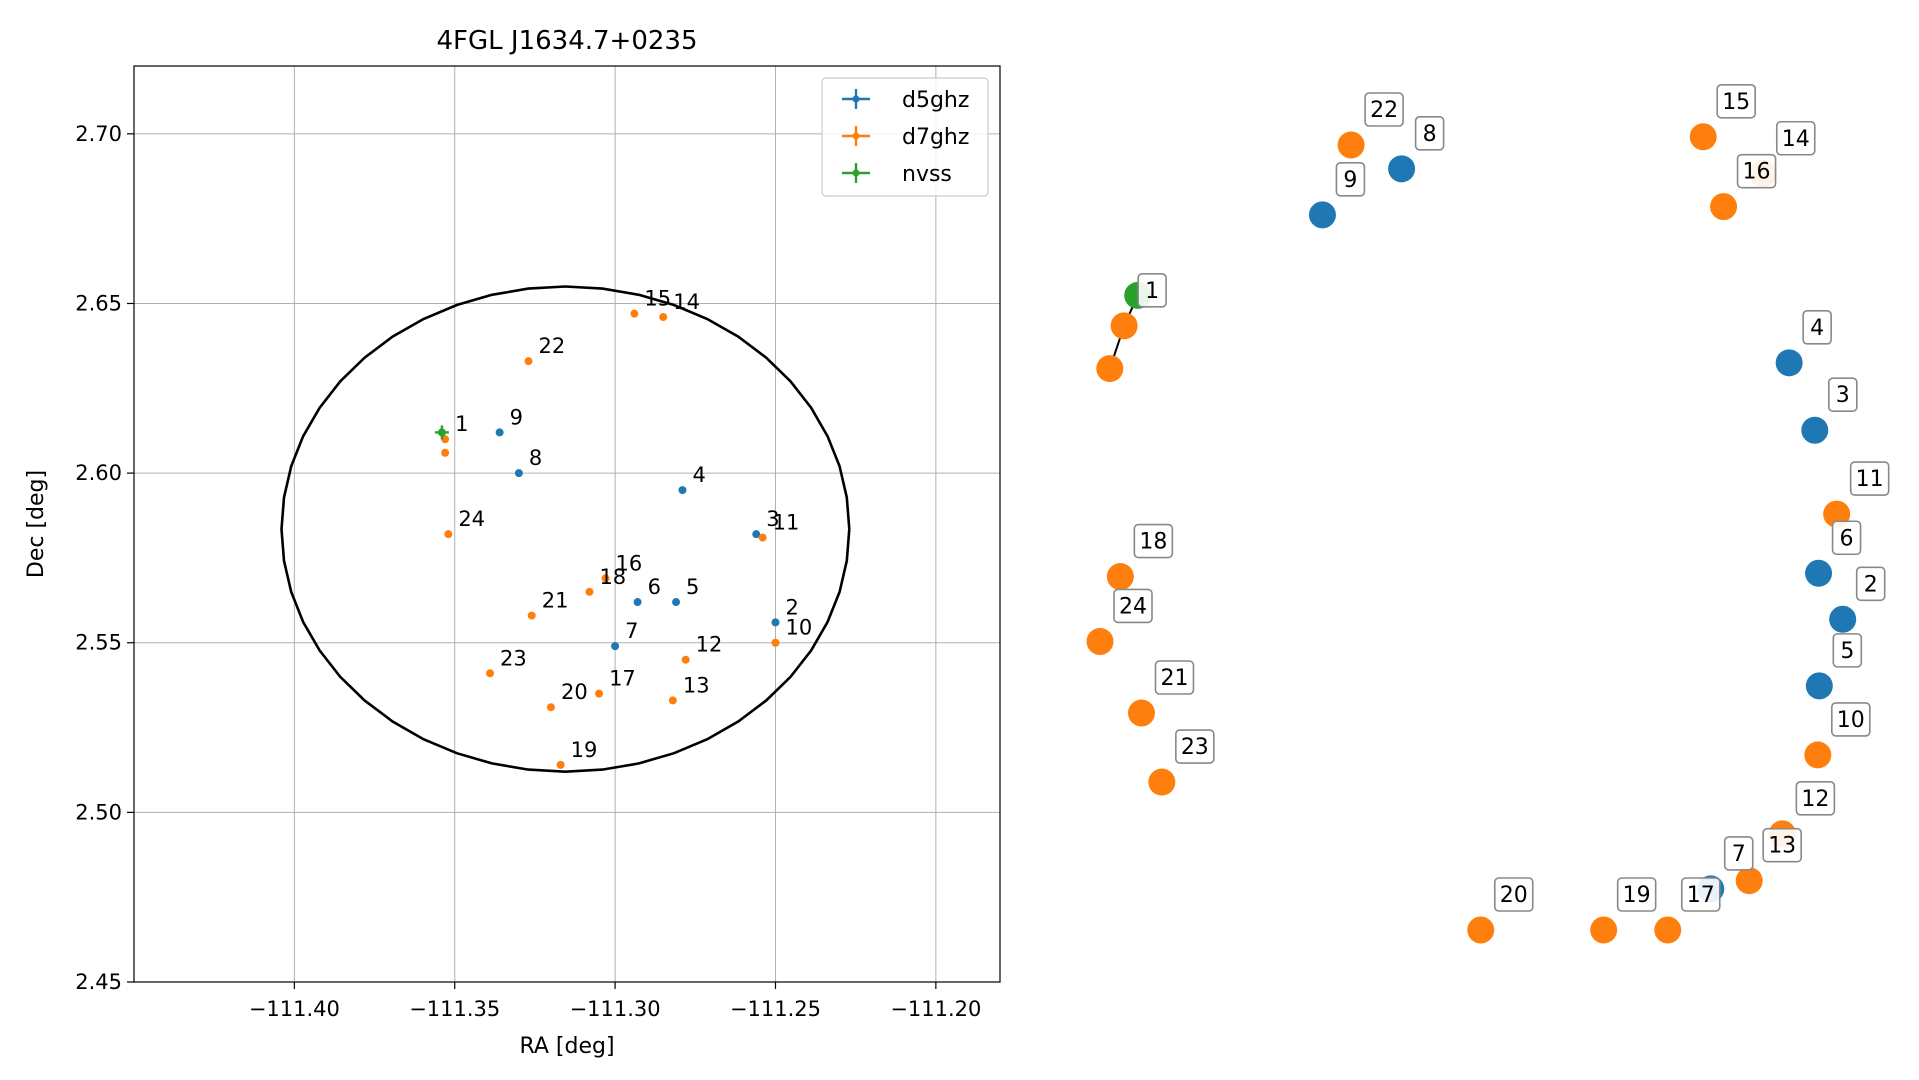 The height and width of the screenshot is (1080, 1919). I want to click on node-label: 13, so click(1782, 846).